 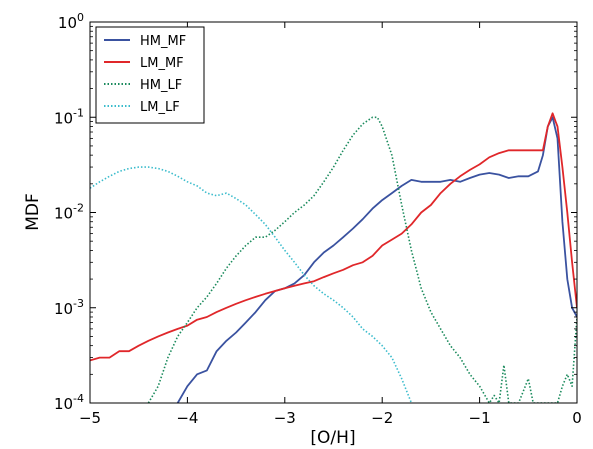 I want to click on y-tick-exponent: 0, so click(x=80, y=17).